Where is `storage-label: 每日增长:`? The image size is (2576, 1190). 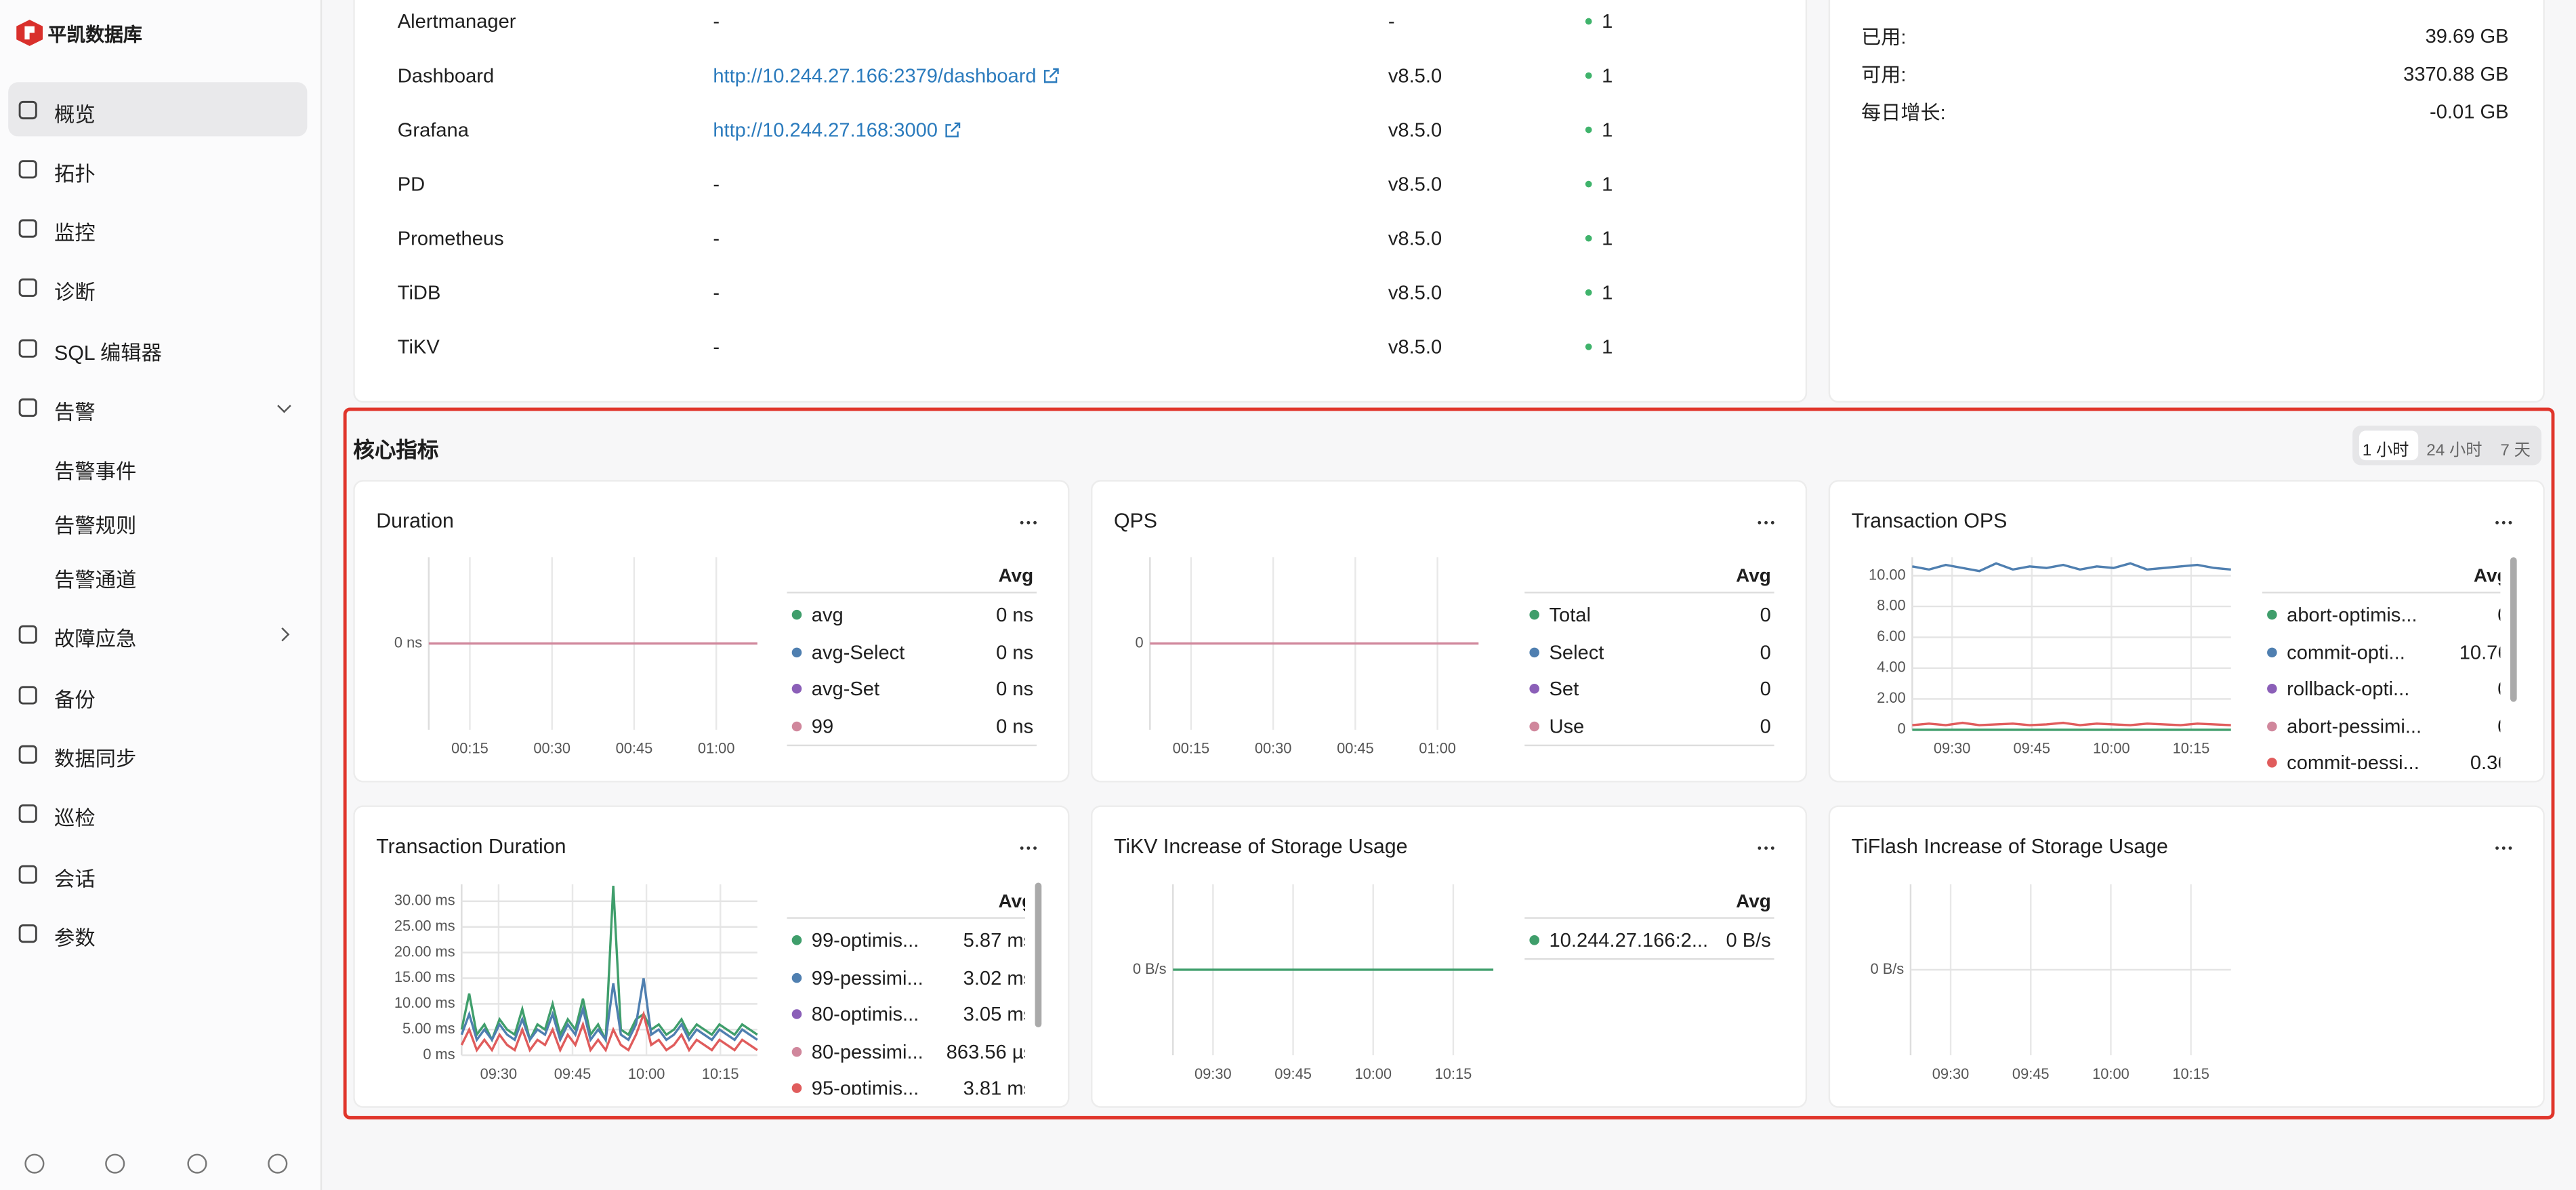
storage-label: 每日增长: is located at coordinates (1903, 113).